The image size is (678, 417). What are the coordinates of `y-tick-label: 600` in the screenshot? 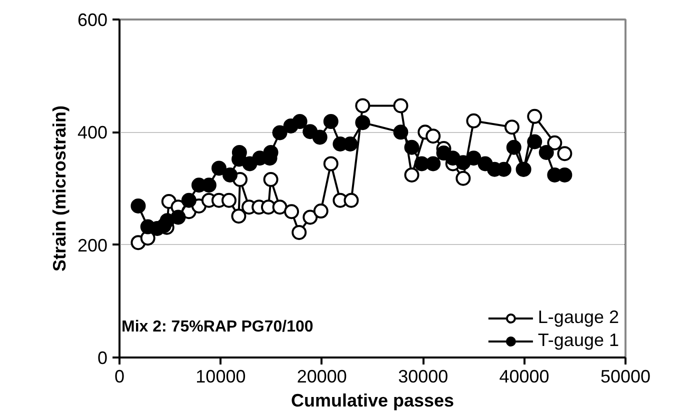 It's located at (92, 20).